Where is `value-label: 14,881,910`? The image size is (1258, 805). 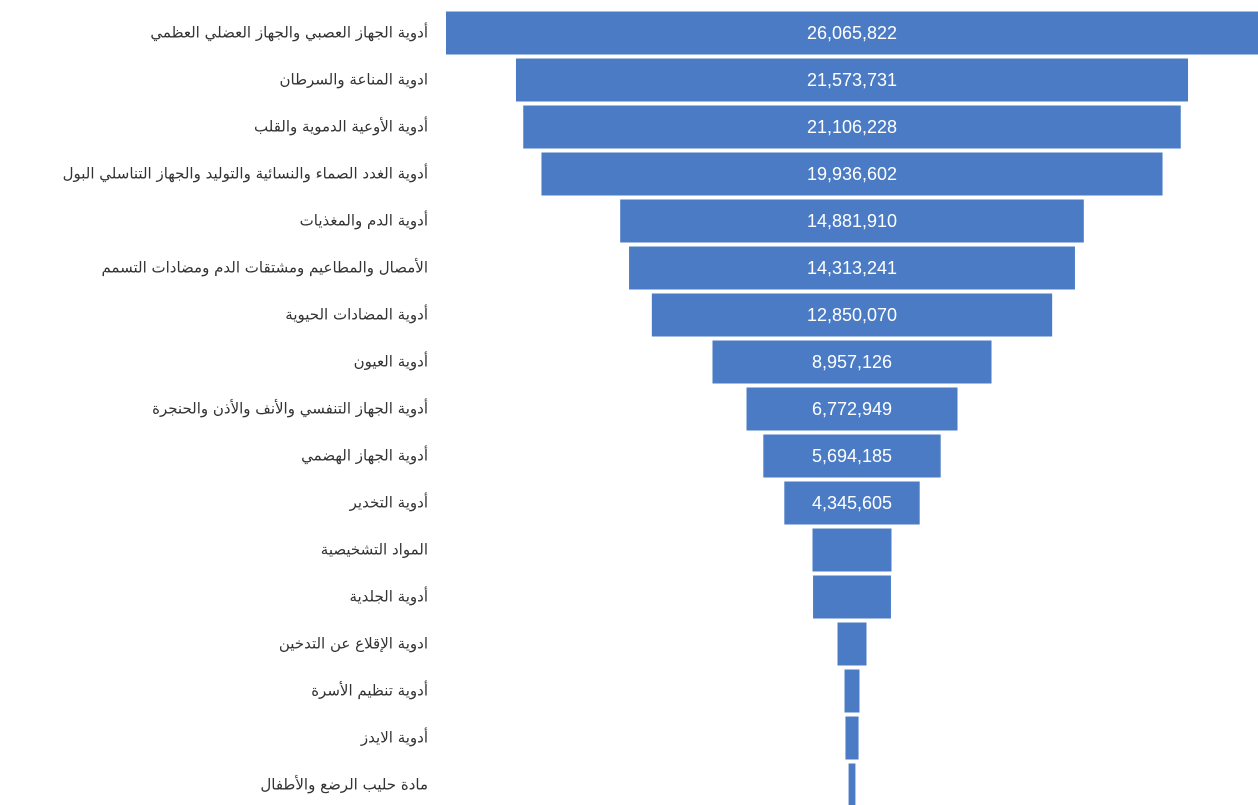 value-label: 14,881,910 is located at coordinates (852, 221).